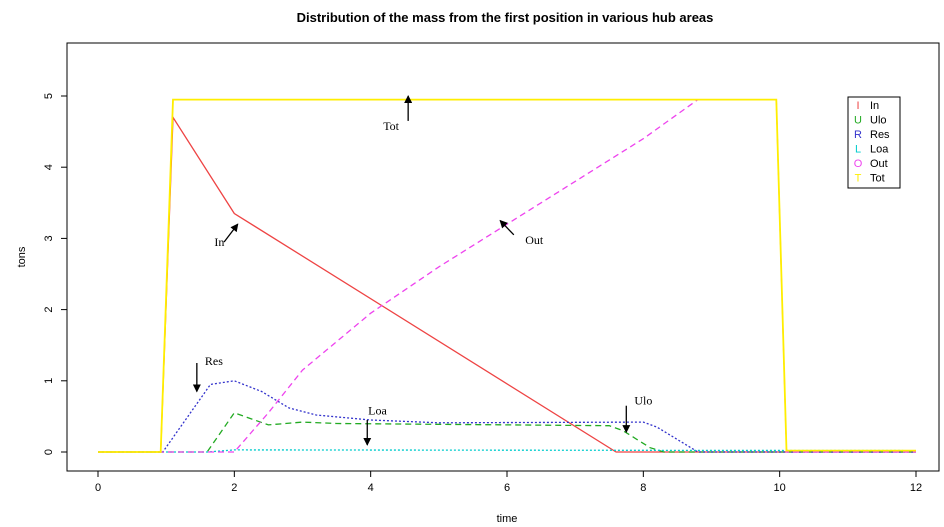  I want to click on legend-label-in: In, so click(874, 106).